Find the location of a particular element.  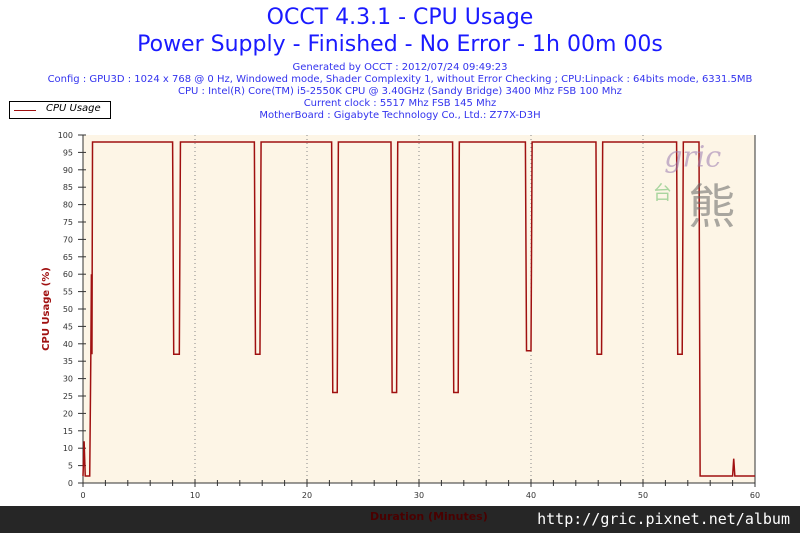

x-tick-label: 10 is located at coordinates (195, 495).